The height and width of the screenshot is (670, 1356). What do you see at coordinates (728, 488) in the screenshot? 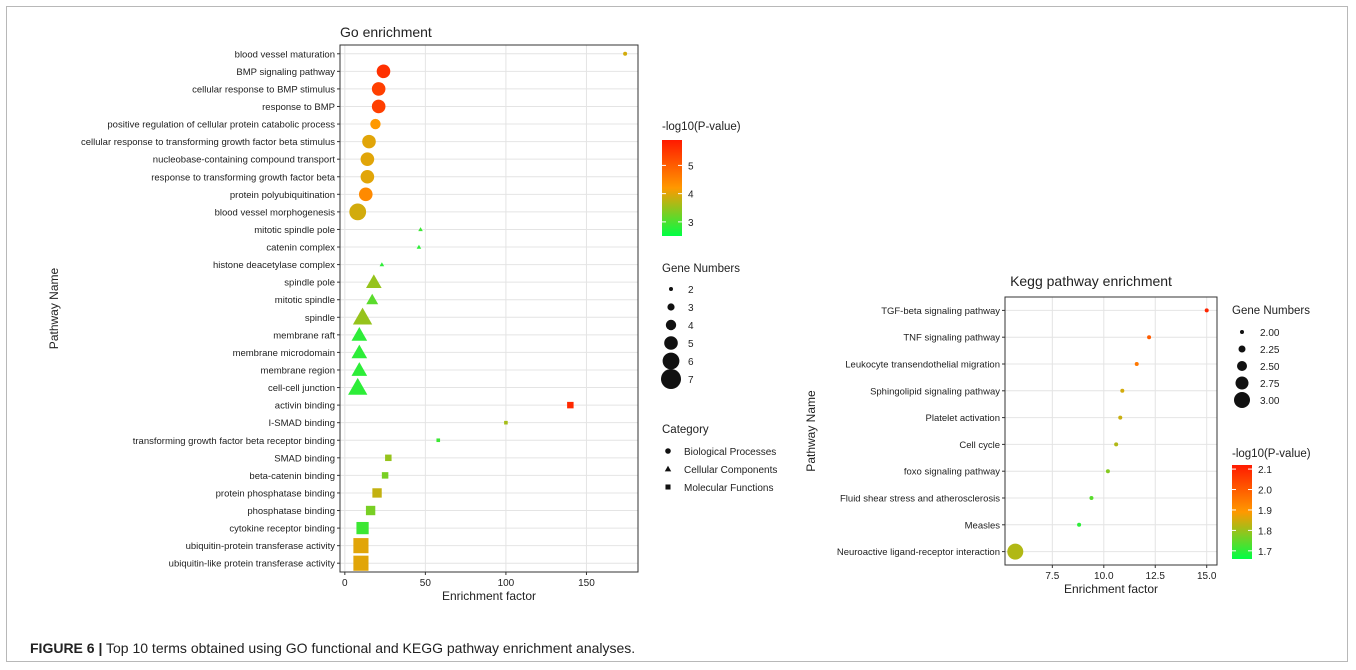
I see `go-category-legend-label: Molecular Functions` at bounding box center [728, 488].